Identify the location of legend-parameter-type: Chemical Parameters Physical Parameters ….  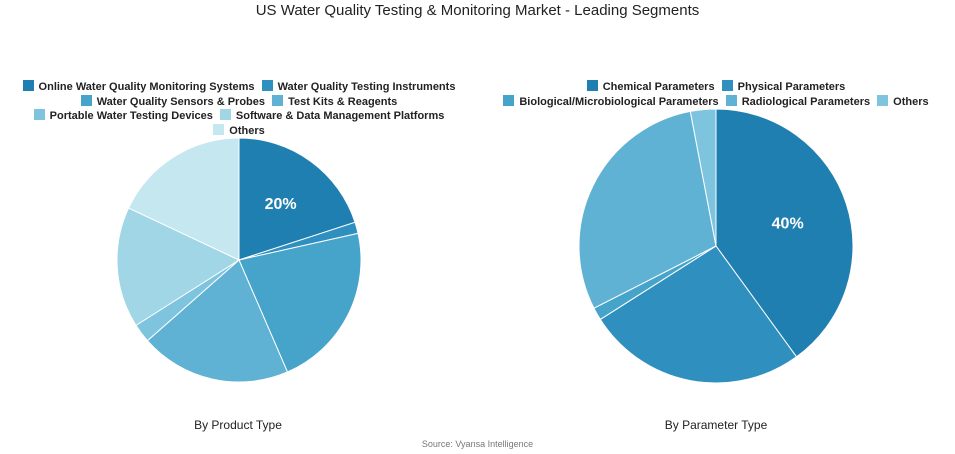
(716, 94).